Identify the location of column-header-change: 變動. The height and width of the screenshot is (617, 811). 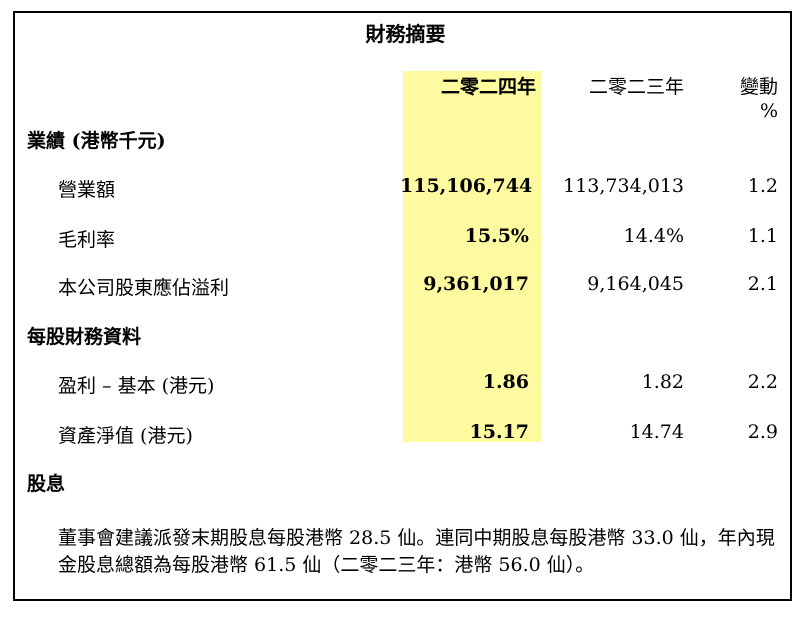
(758, 87).